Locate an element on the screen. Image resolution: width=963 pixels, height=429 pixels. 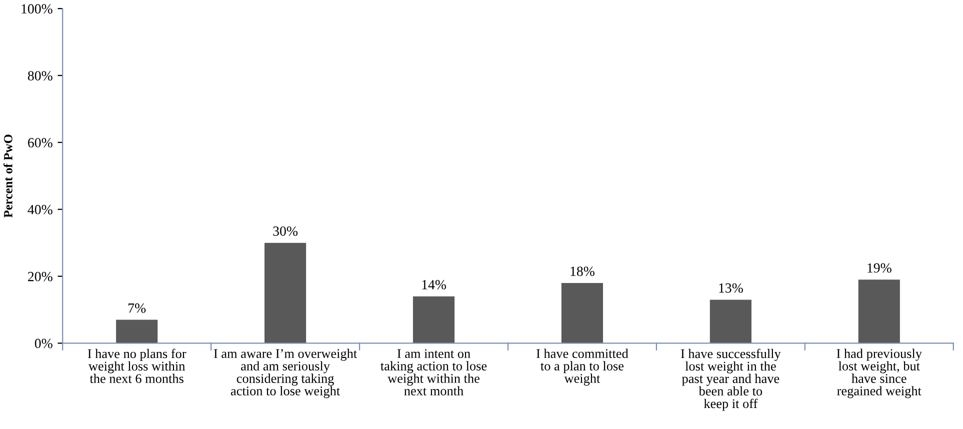
data-label: 30% is located at coordinates (285, 231).